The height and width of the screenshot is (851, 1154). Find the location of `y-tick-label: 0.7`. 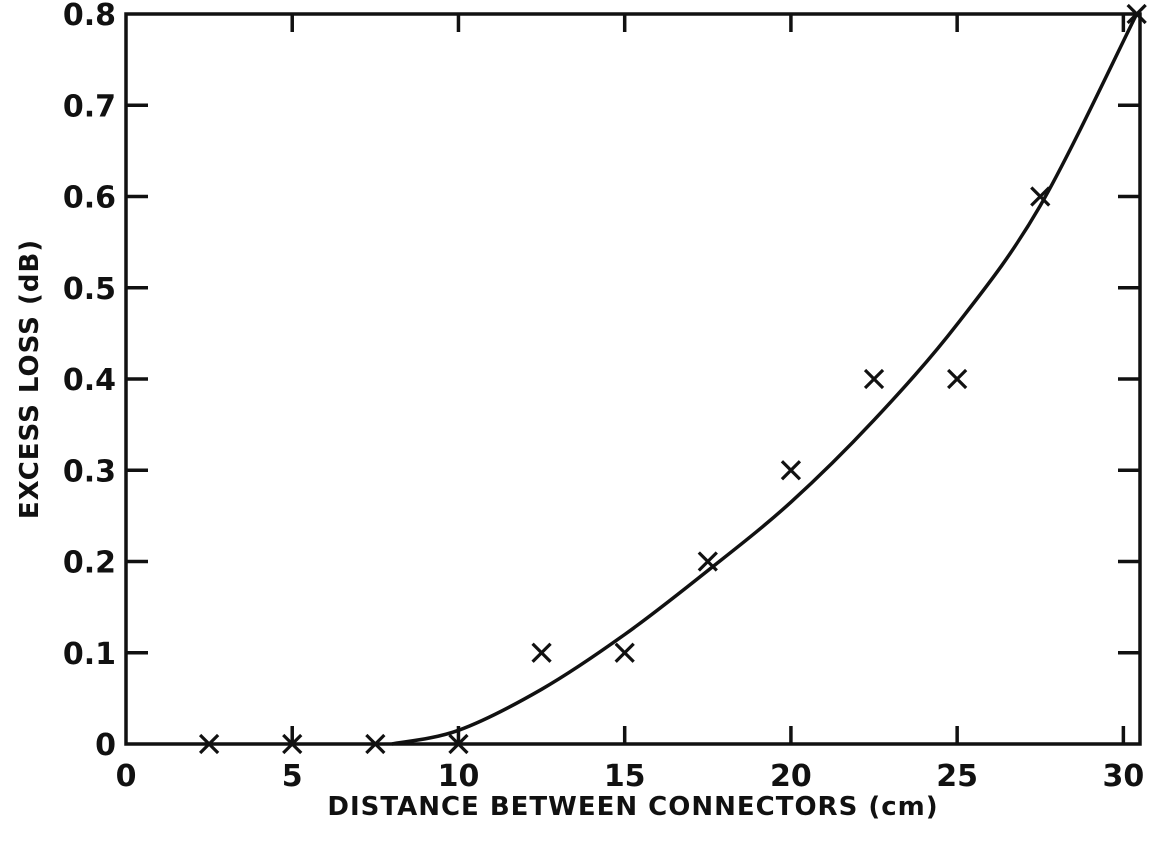

y-tick-label: 0.7 is located at coordinates (89, 106).